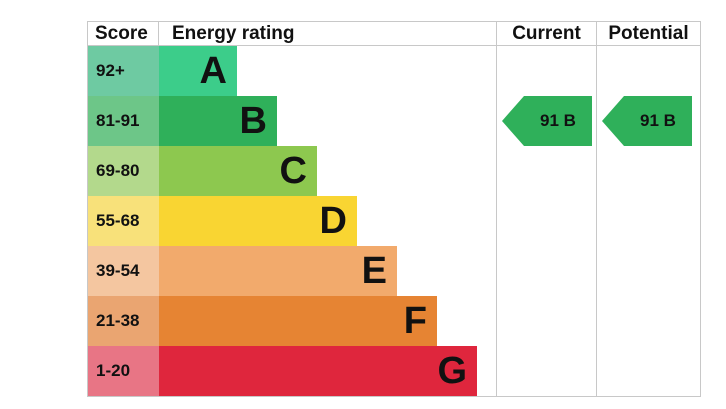 The width and height of the screenshot is (726, 409). What do you see at coordinates (293, 171) in the screenshot?
I see `band-c-letter: C` at bounding box center [293, 171].